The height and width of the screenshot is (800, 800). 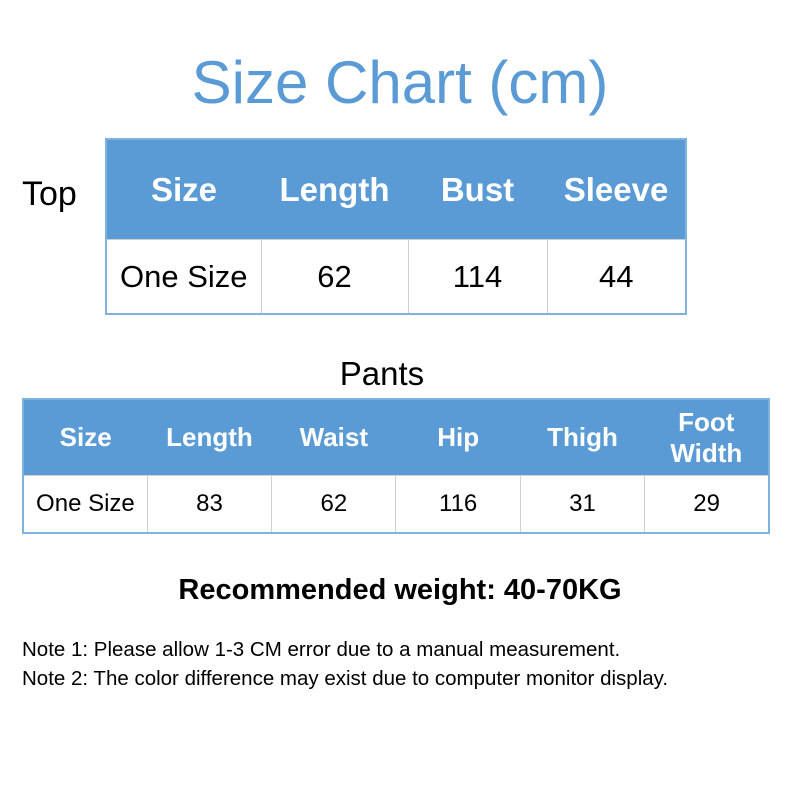 What do you see at coordinates (582, 504) in the screenshot?
I see `table-cell: 31` at bounding box center [582, 504].